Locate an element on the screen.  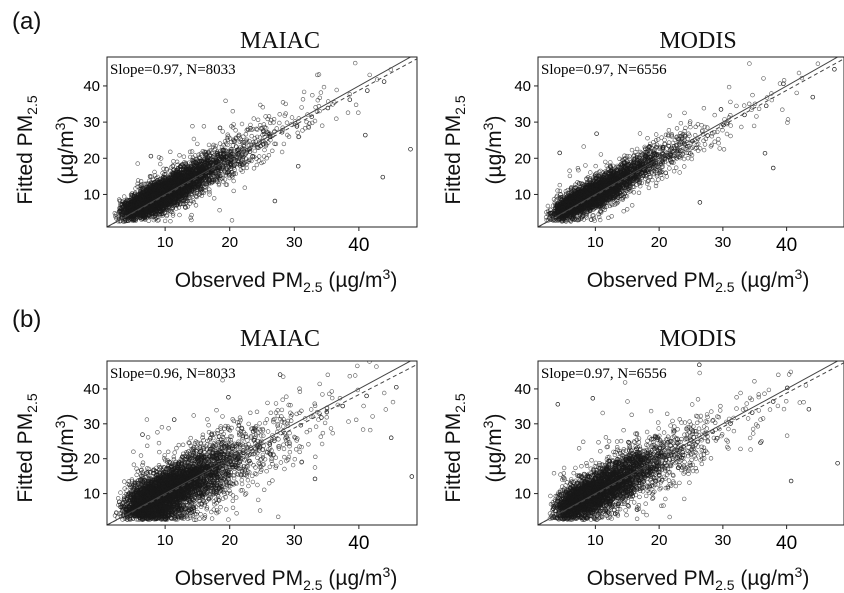
scatter-points is located at coordinates (262, 140).